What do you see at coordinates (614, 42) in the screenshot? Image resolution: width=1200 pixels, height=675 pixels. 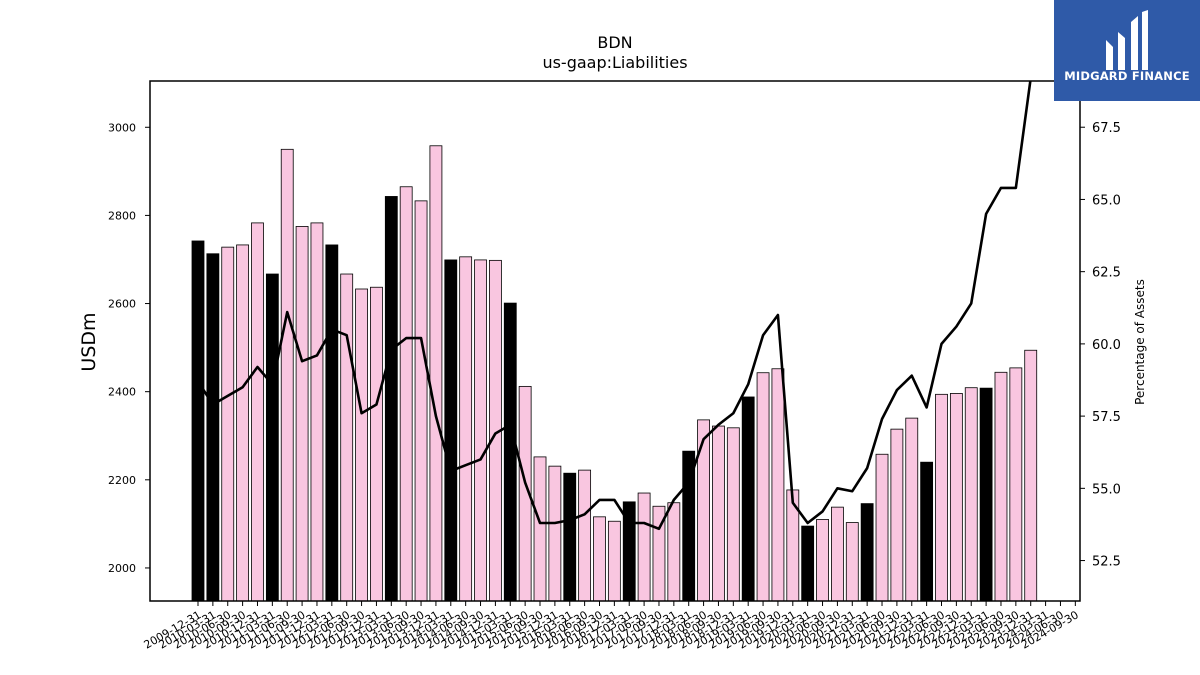 I see `chart-title: BDN` at bounding box center [614, 42].